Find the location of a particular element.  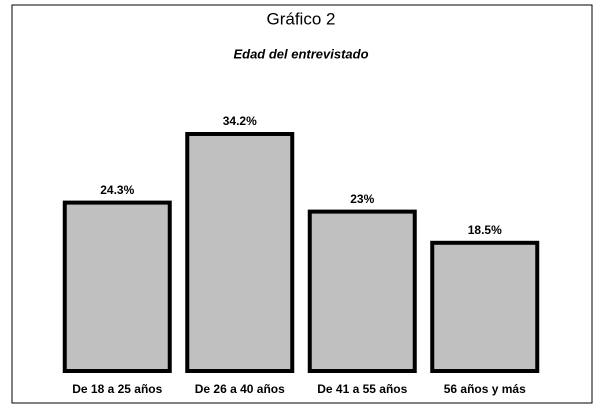

chart-subtitle: Edad del entrevistado is located at coordinates (300, 53).